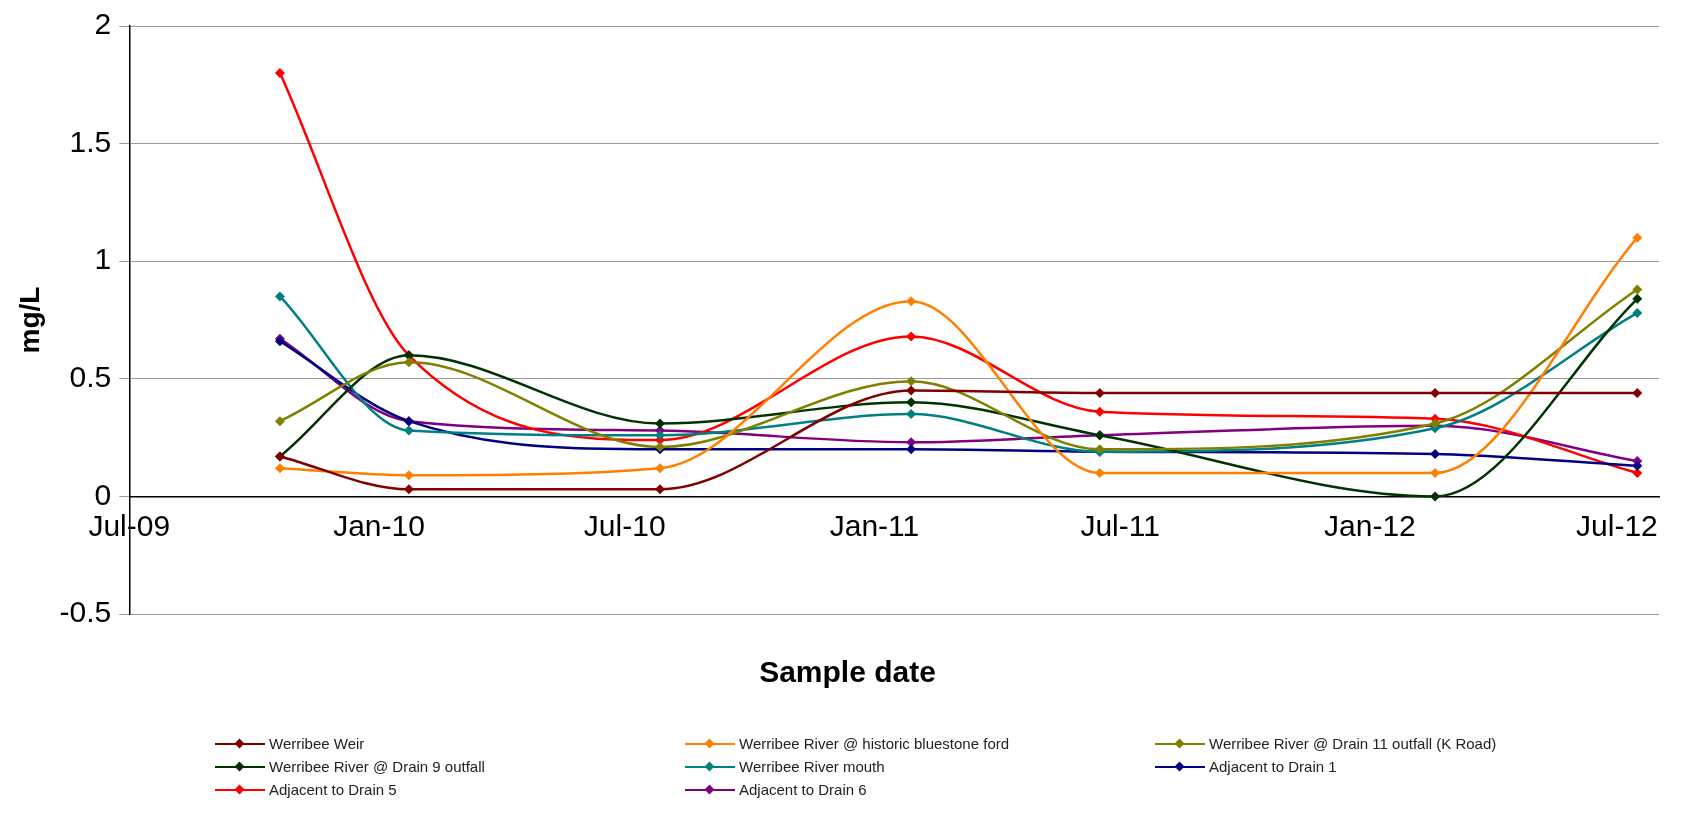 This screenshot has width=1695, height=830. What do you see at coordinates (379, 525) in the screenshot?
I see `x-tick-label: Jan-10` at bounding box center [379, 525].